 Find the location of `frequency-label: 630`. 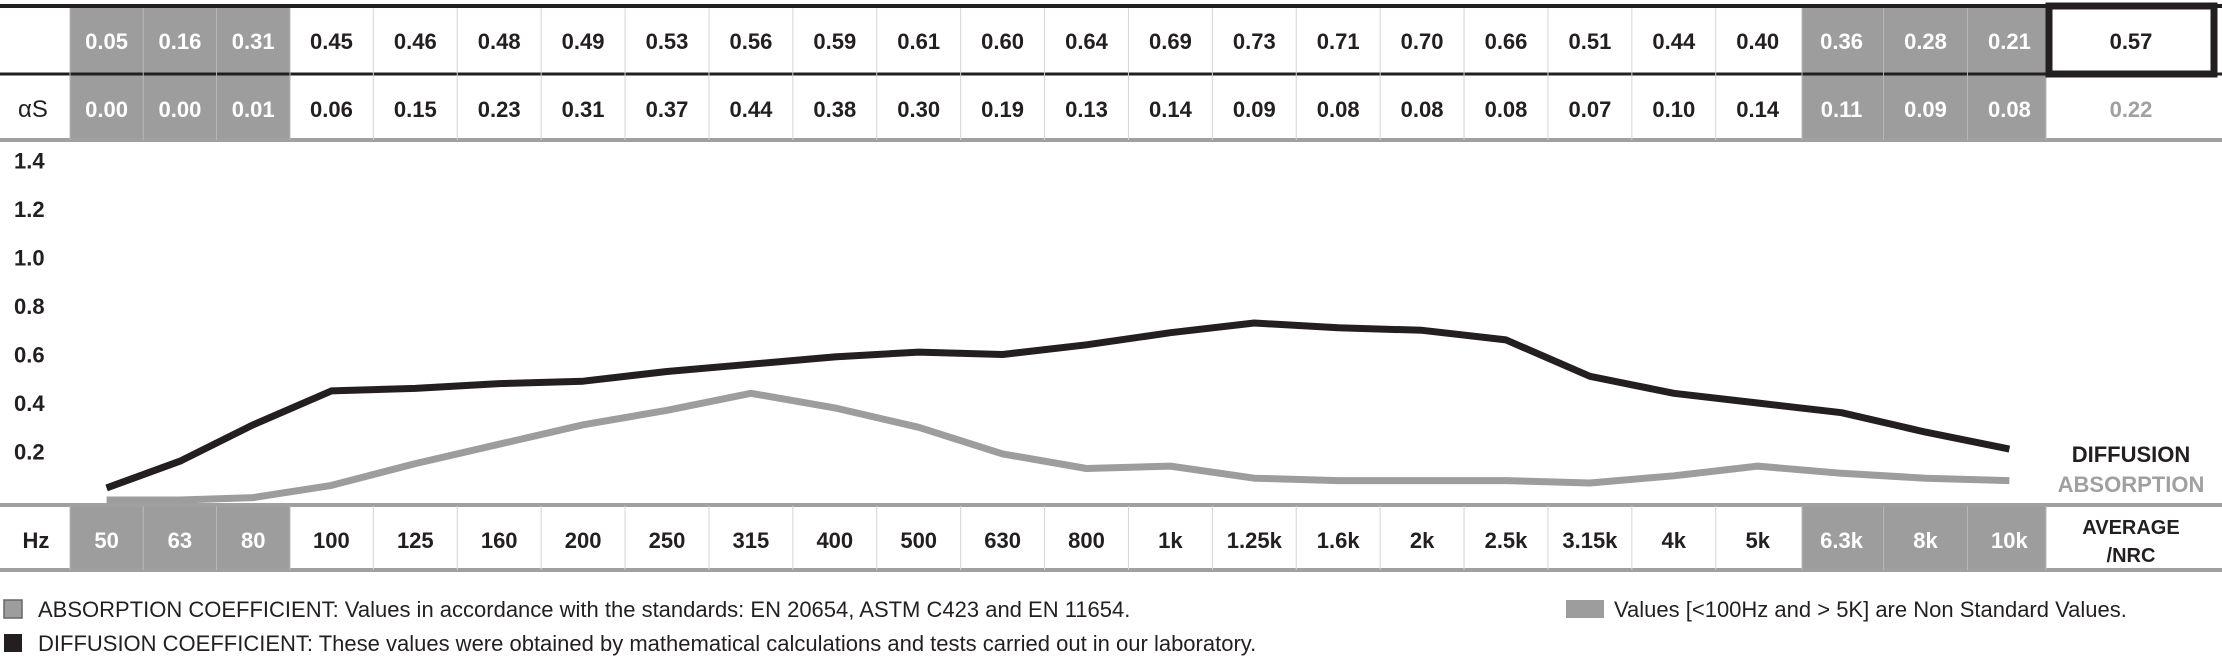

frequency-label: 630 is located at coordinates (1002, 540).